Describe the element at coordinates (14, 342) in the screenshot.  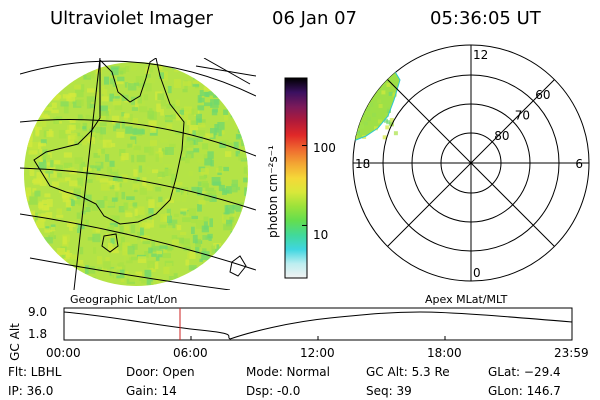
I see `altitude-ylabel: GC Alt` at that location.